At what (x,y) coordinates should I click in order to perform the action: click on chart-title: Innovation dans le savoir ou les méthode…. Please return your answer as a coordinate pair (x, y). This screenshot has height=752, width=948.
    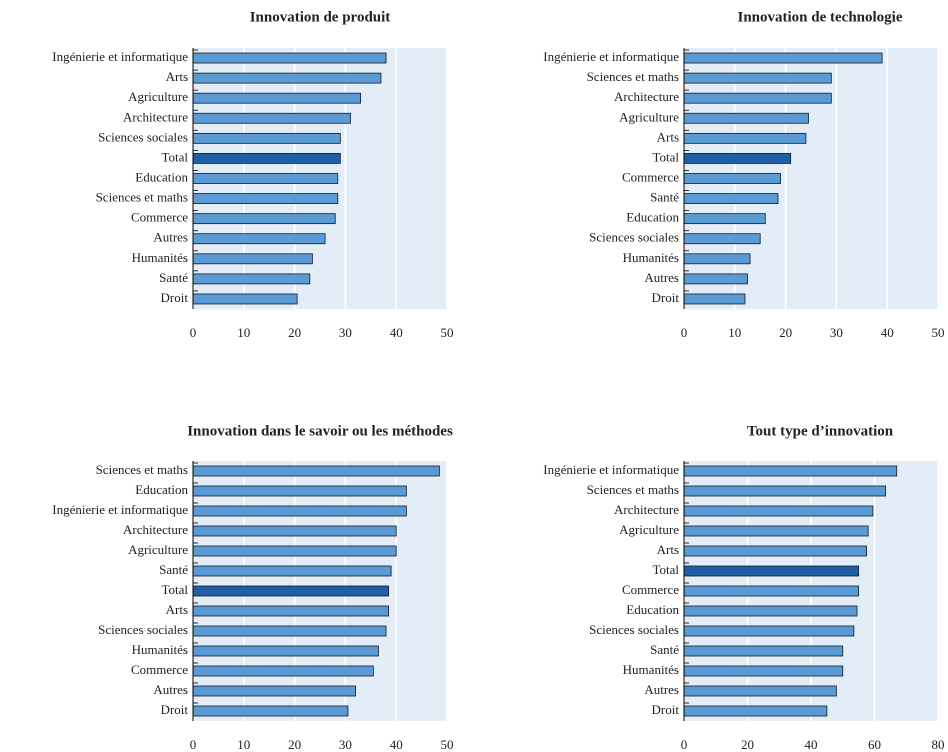
    Looking at the image, I should click on (320, 431).